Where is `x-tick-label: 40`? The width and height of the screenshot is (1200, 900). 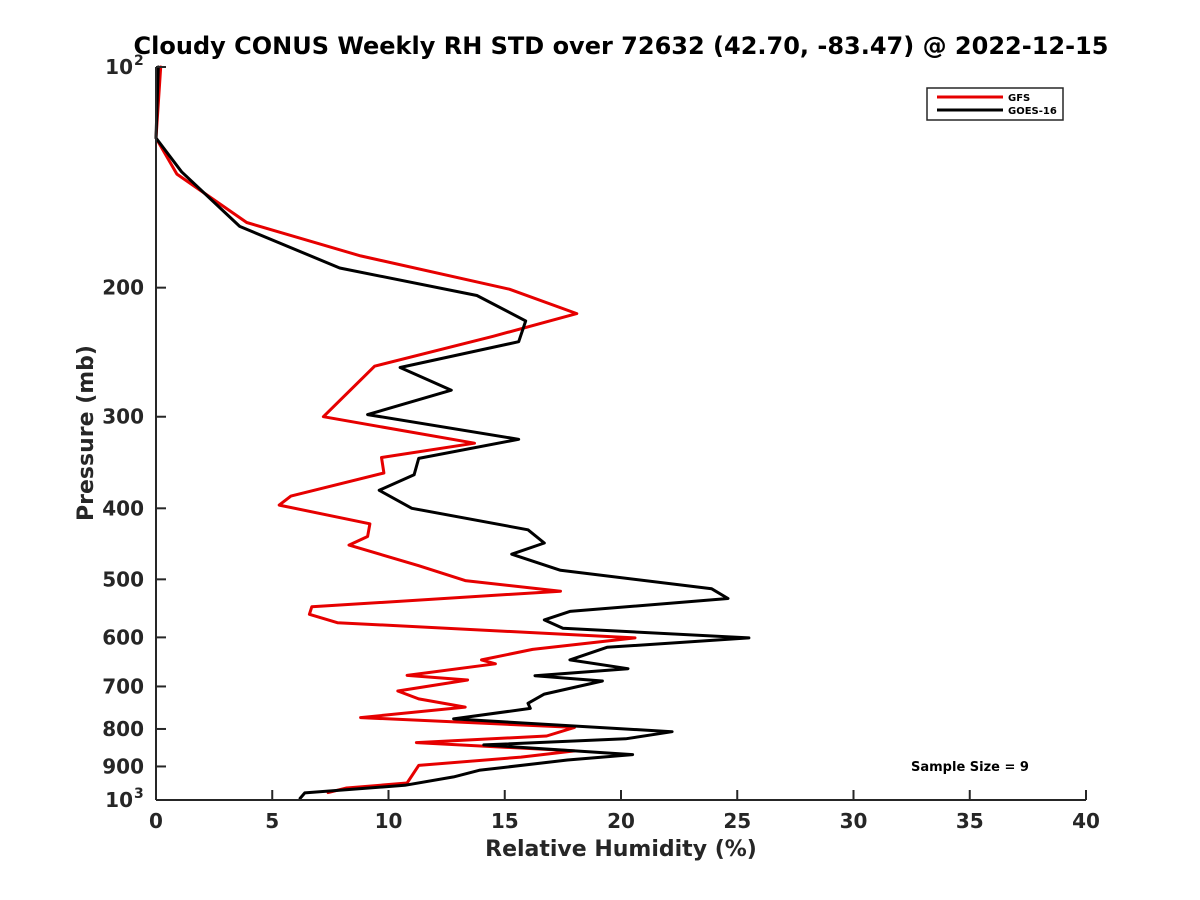
x-tick-label: 40 is located at coordinates (1086, 821).